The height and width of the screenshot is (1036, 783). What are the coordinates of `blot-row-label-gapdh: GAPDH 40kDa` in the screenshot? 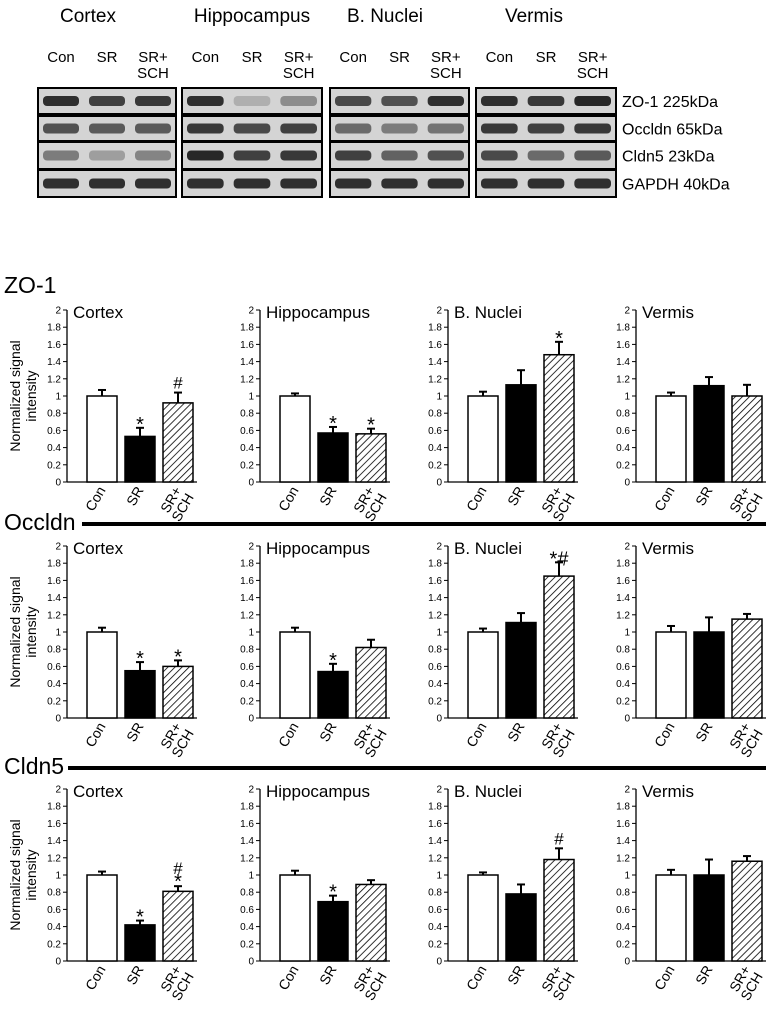 It's located at (676, 185).